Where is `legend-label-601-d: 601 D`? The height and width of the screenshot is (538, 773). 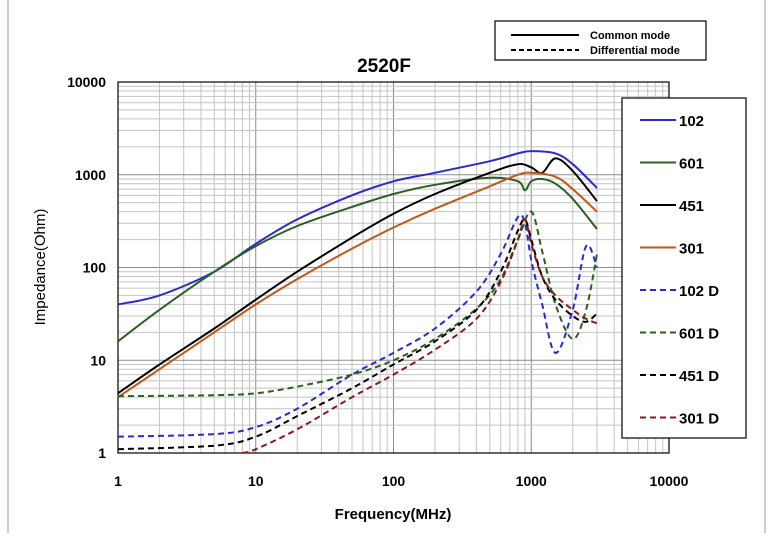 legend-label-601-d: 601 D is located at coordinates (699, 334).